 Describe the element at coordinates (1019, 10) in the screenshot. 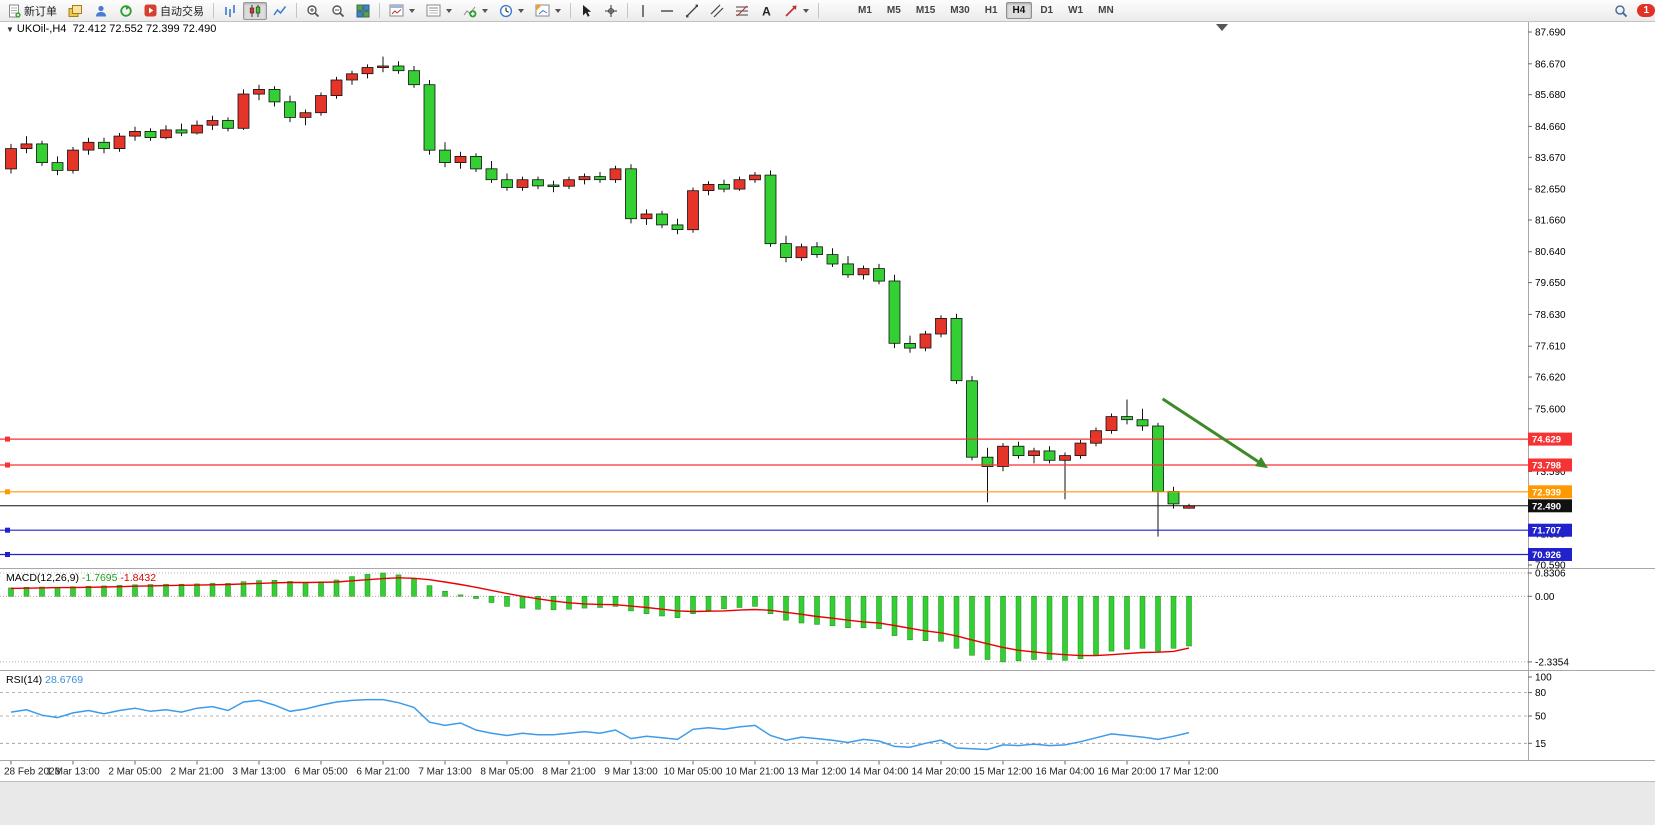

I see `timeframe-button-h4: H4` at that location.